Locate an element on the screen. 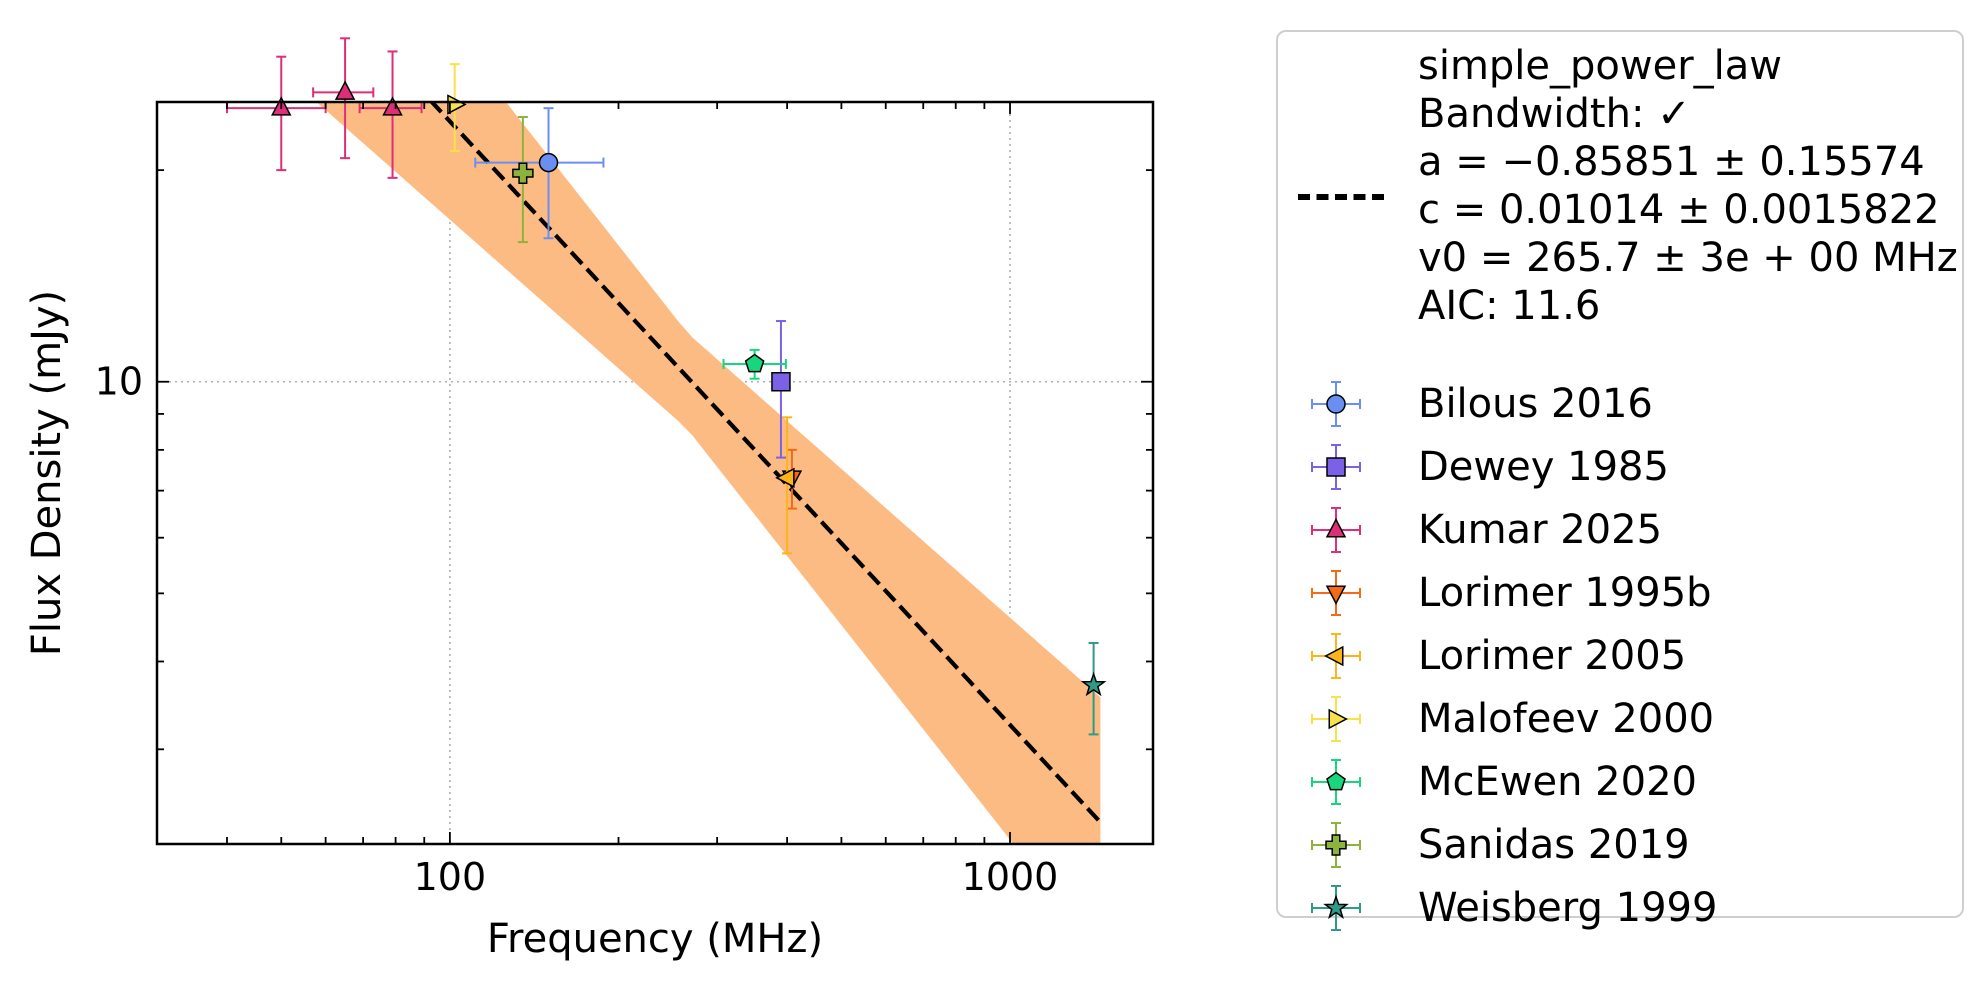 This screenshot has height=987, width=1986. legend-label: Sanidas 2019 is located at coordinates (1554, 845).